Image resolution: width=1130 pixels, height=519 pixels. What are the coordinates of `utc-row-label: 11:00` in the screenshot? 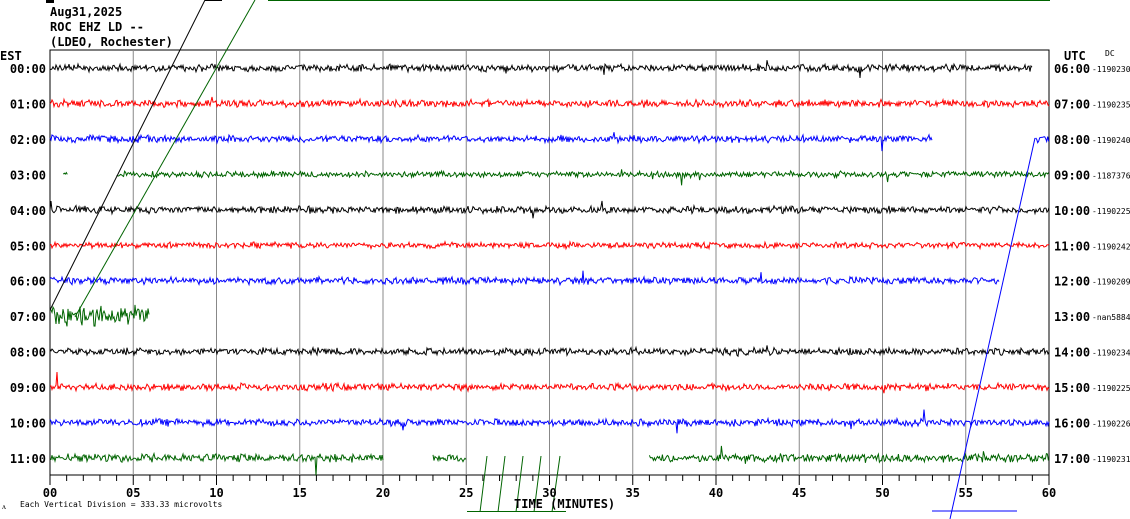 It's located at (1072, 246).